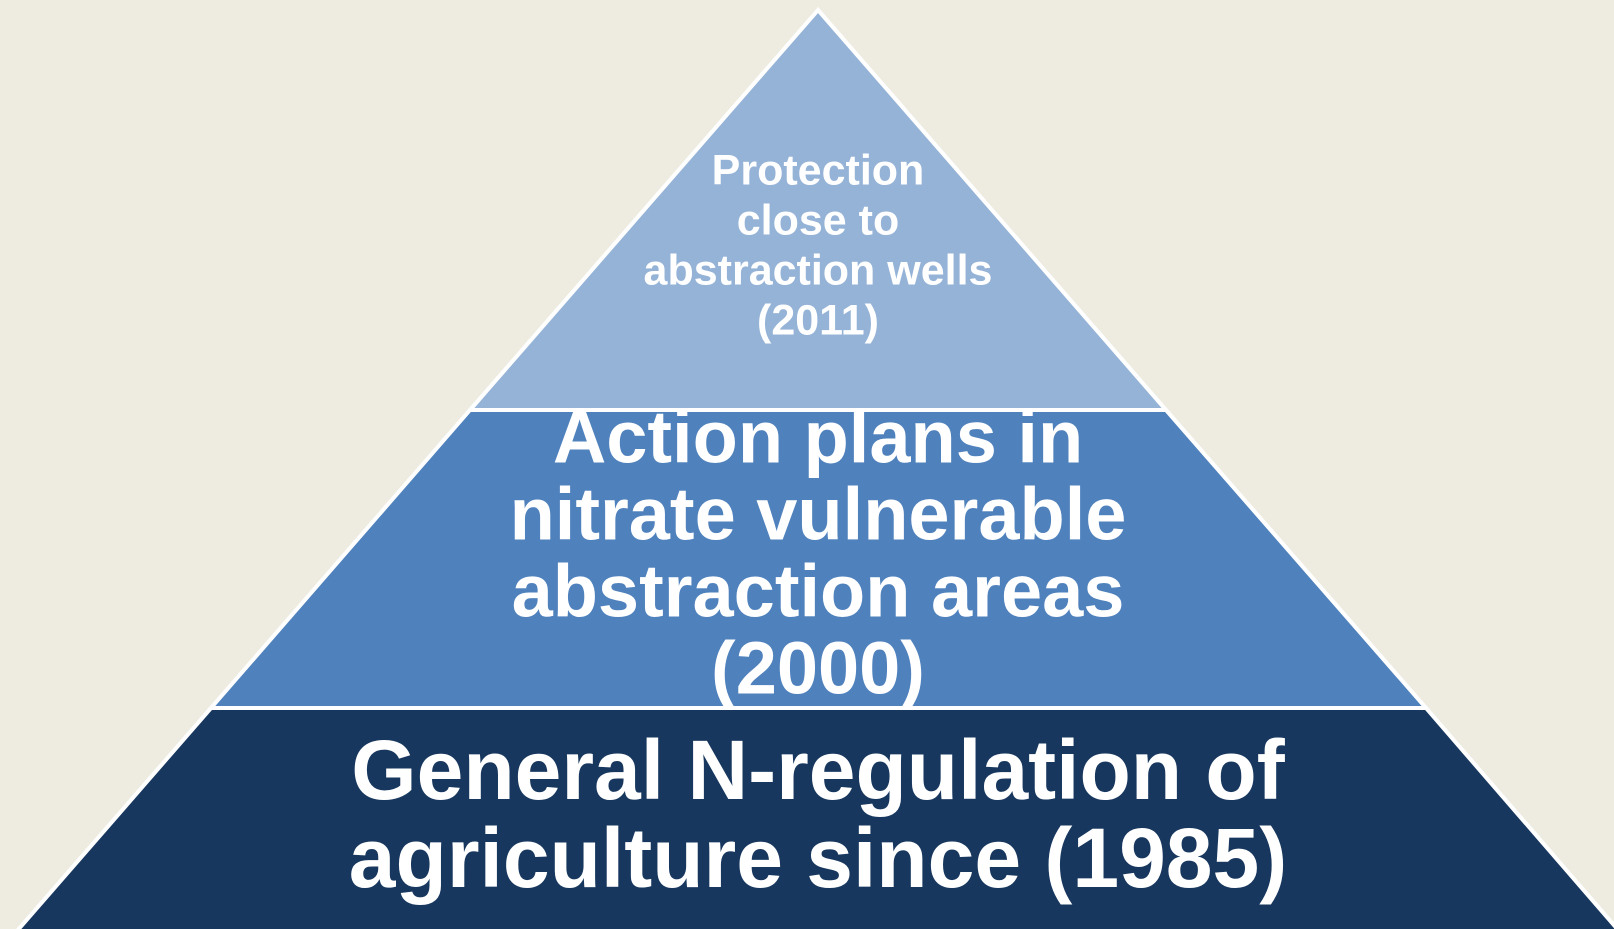 The image size is (1614, 929). I want to click on level-label: (2000), so click(818, 668).